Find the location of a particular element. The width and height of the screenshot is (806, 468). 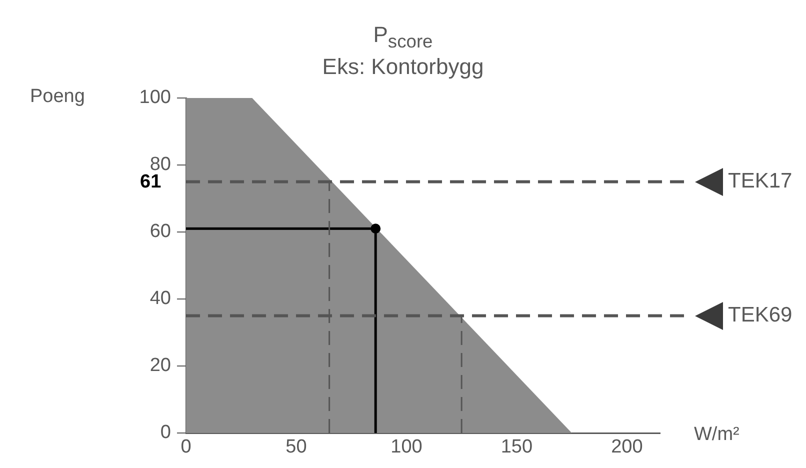

y-tick-label: 20 is located at coordinates (160, 365).